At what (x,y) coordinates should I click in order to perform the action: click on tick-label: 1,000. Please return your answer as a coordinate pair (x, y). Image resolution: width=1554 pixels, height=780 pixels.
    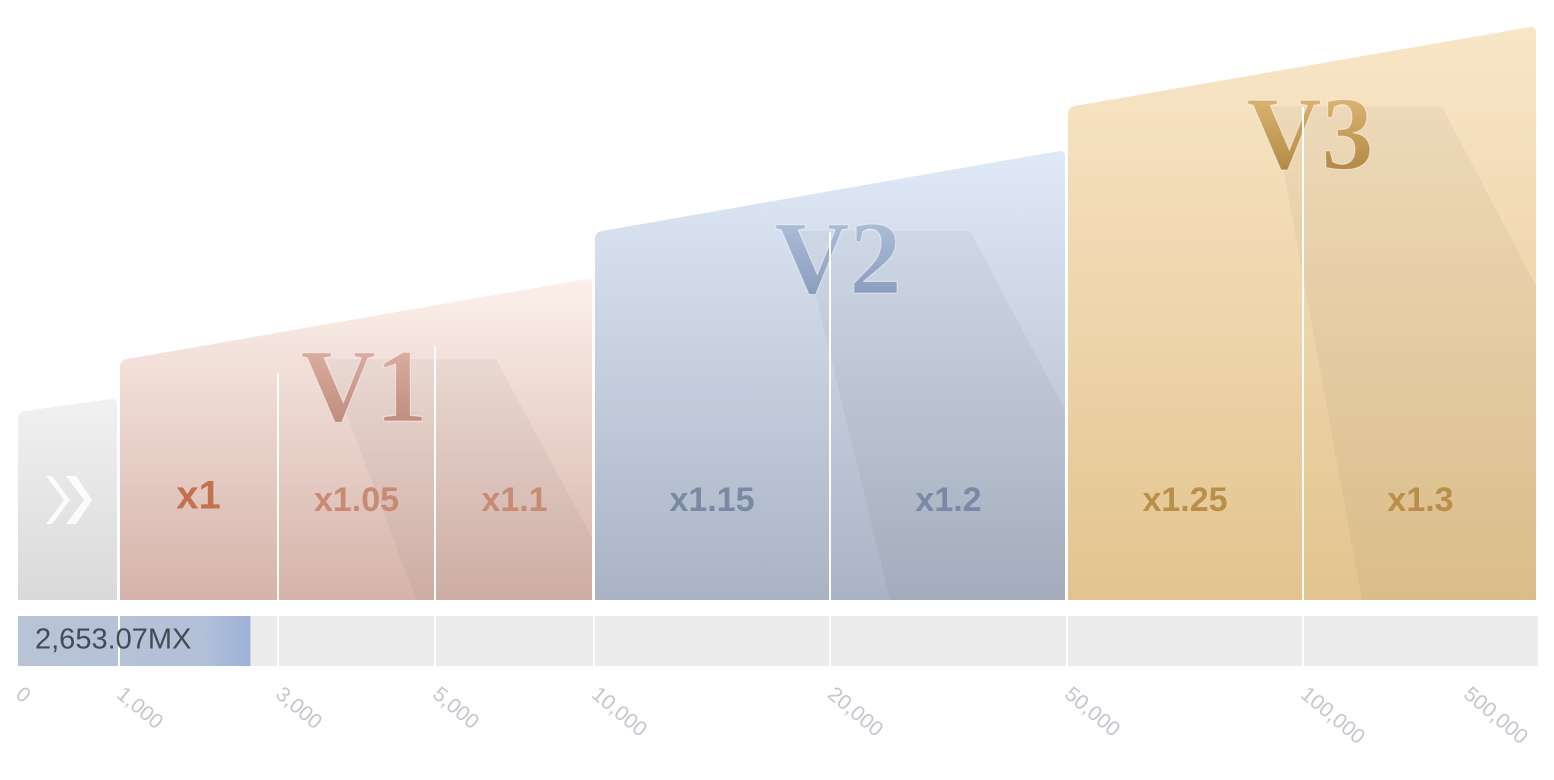
    Looking at the image, I should click on (139, 707).